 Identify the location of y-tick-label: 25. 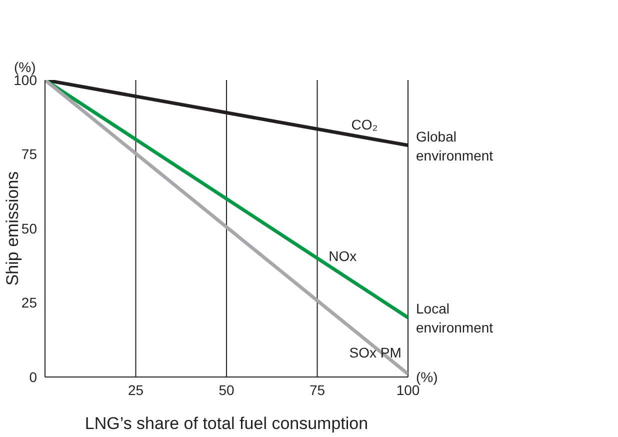
(29, 302).